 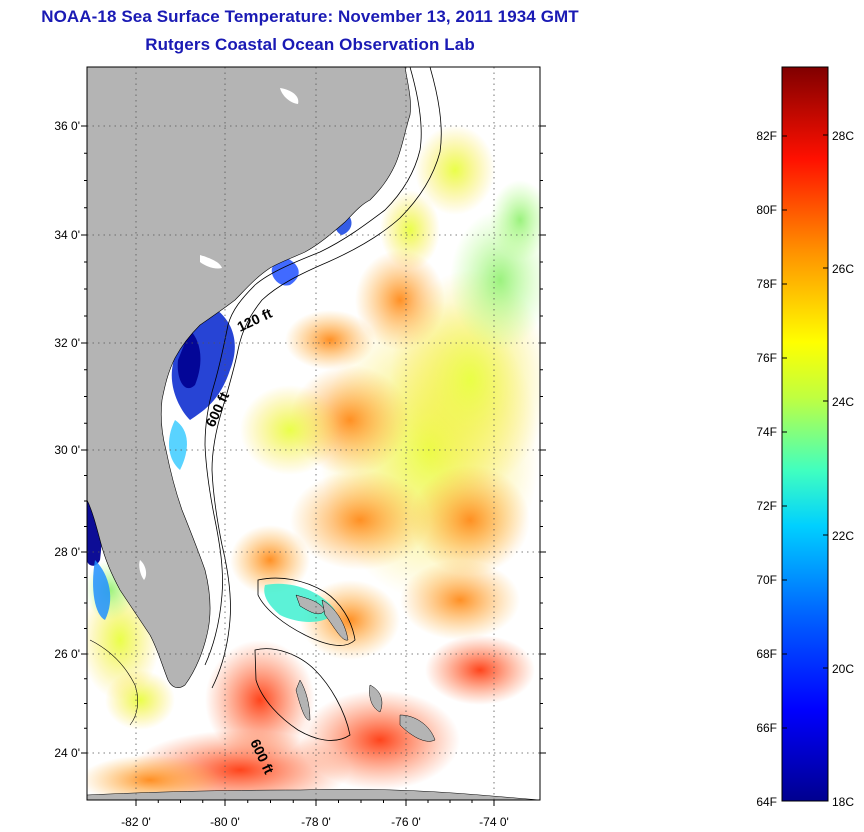 I want to click on colorbar-label-22c: 22C, so click(x=843, y=536).